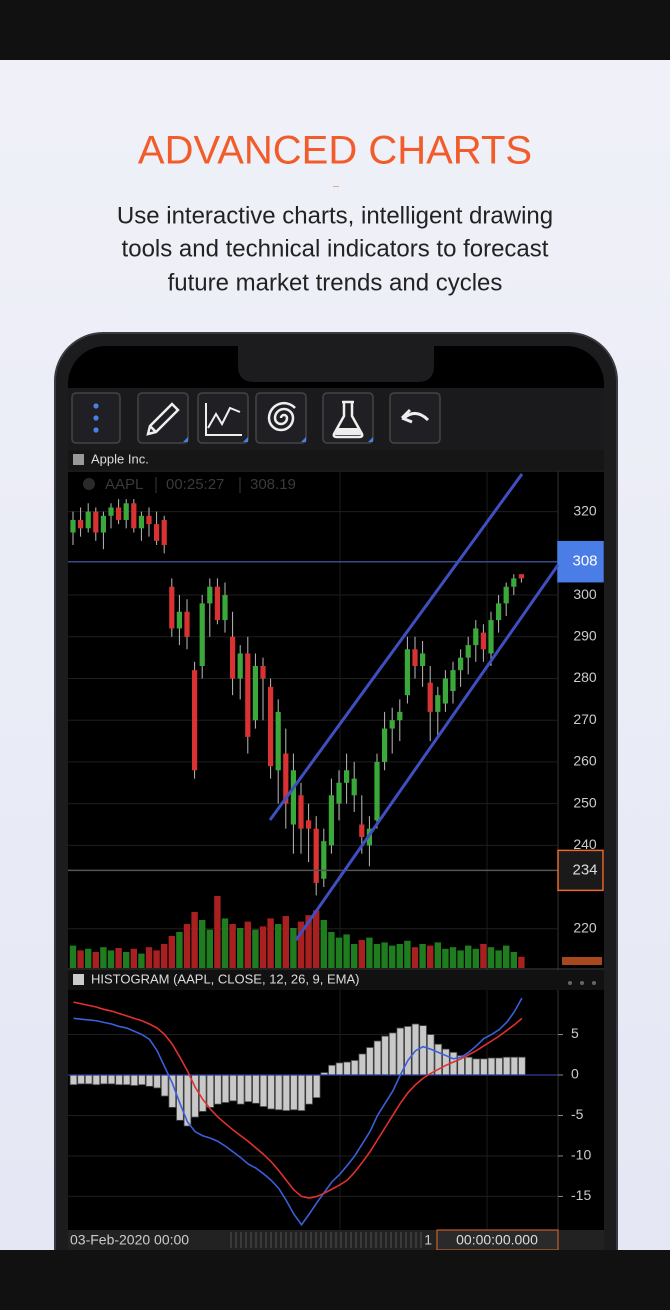 The width and height of the screenshot is (670, 1310). Describe the element at coordinates (256, 418) in the screenshot. I see `toolbar-buttons` at that location.